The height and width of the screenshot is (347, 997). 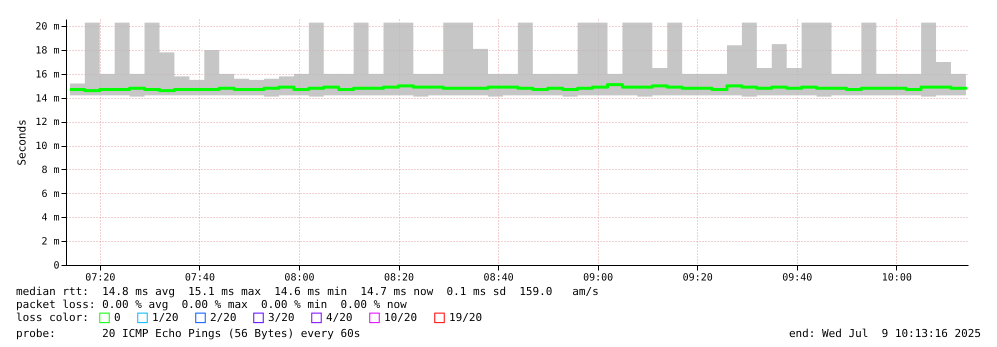 What do you see at coordinates (401, 317) in the screenshot?
I see `legend-label: 10/20` at bounding box center [401, 317].